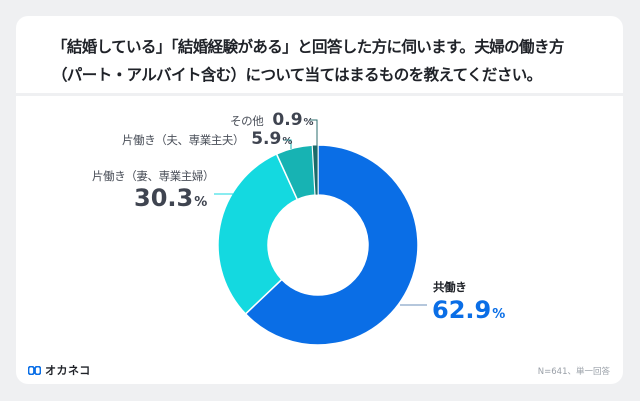  Describe the element at coordinates (331, 245) in the screenshot. I see `slice-dual-income` at that location.